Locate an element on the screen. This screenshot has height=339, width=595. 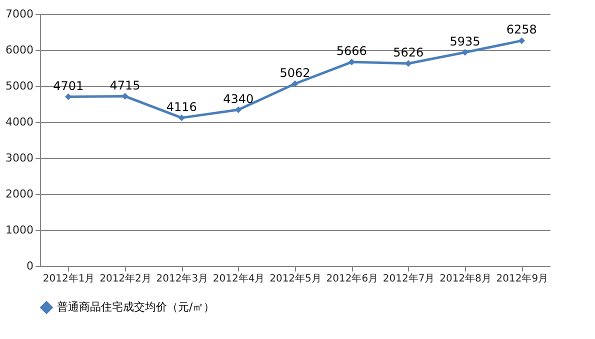
data-label: 5062 is located at coordinates (295, 73).